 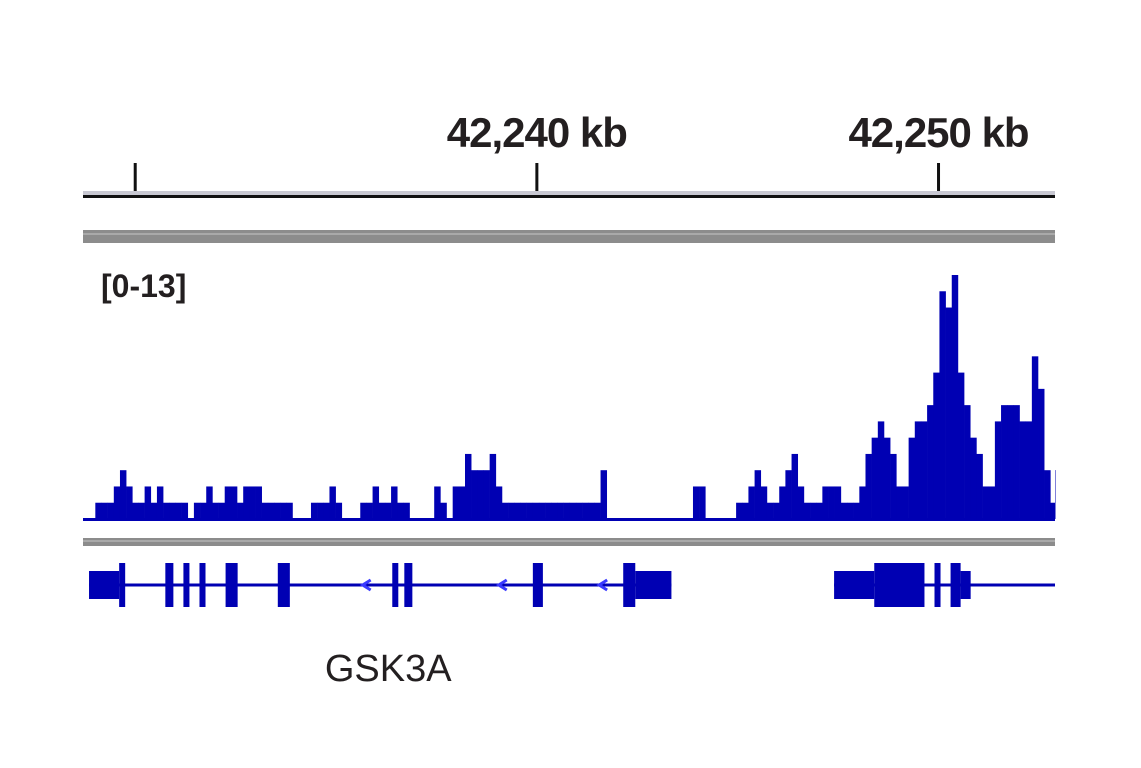 I want to click on ruler-axis-line, so click(x=569, y=196).